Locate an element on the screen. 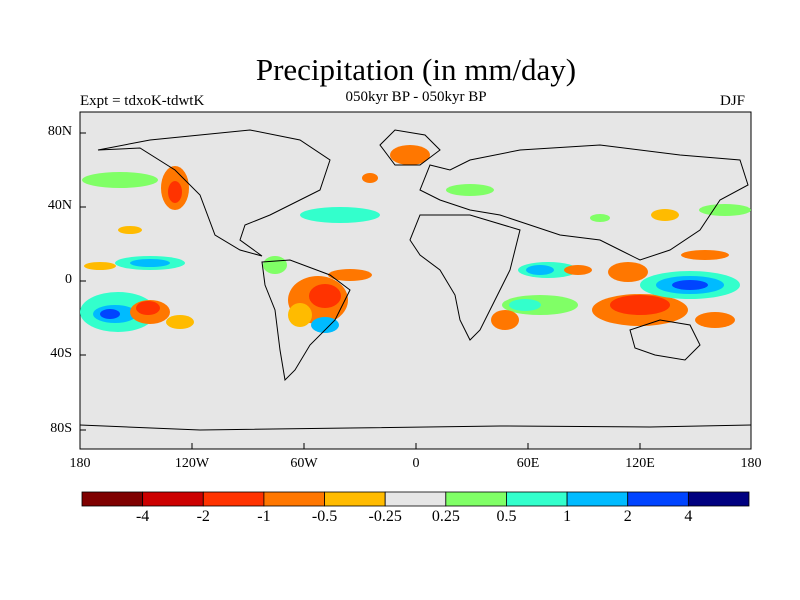 The image size is (800, 600). colorbar-label: 2 is located at coordinates (627, 516).